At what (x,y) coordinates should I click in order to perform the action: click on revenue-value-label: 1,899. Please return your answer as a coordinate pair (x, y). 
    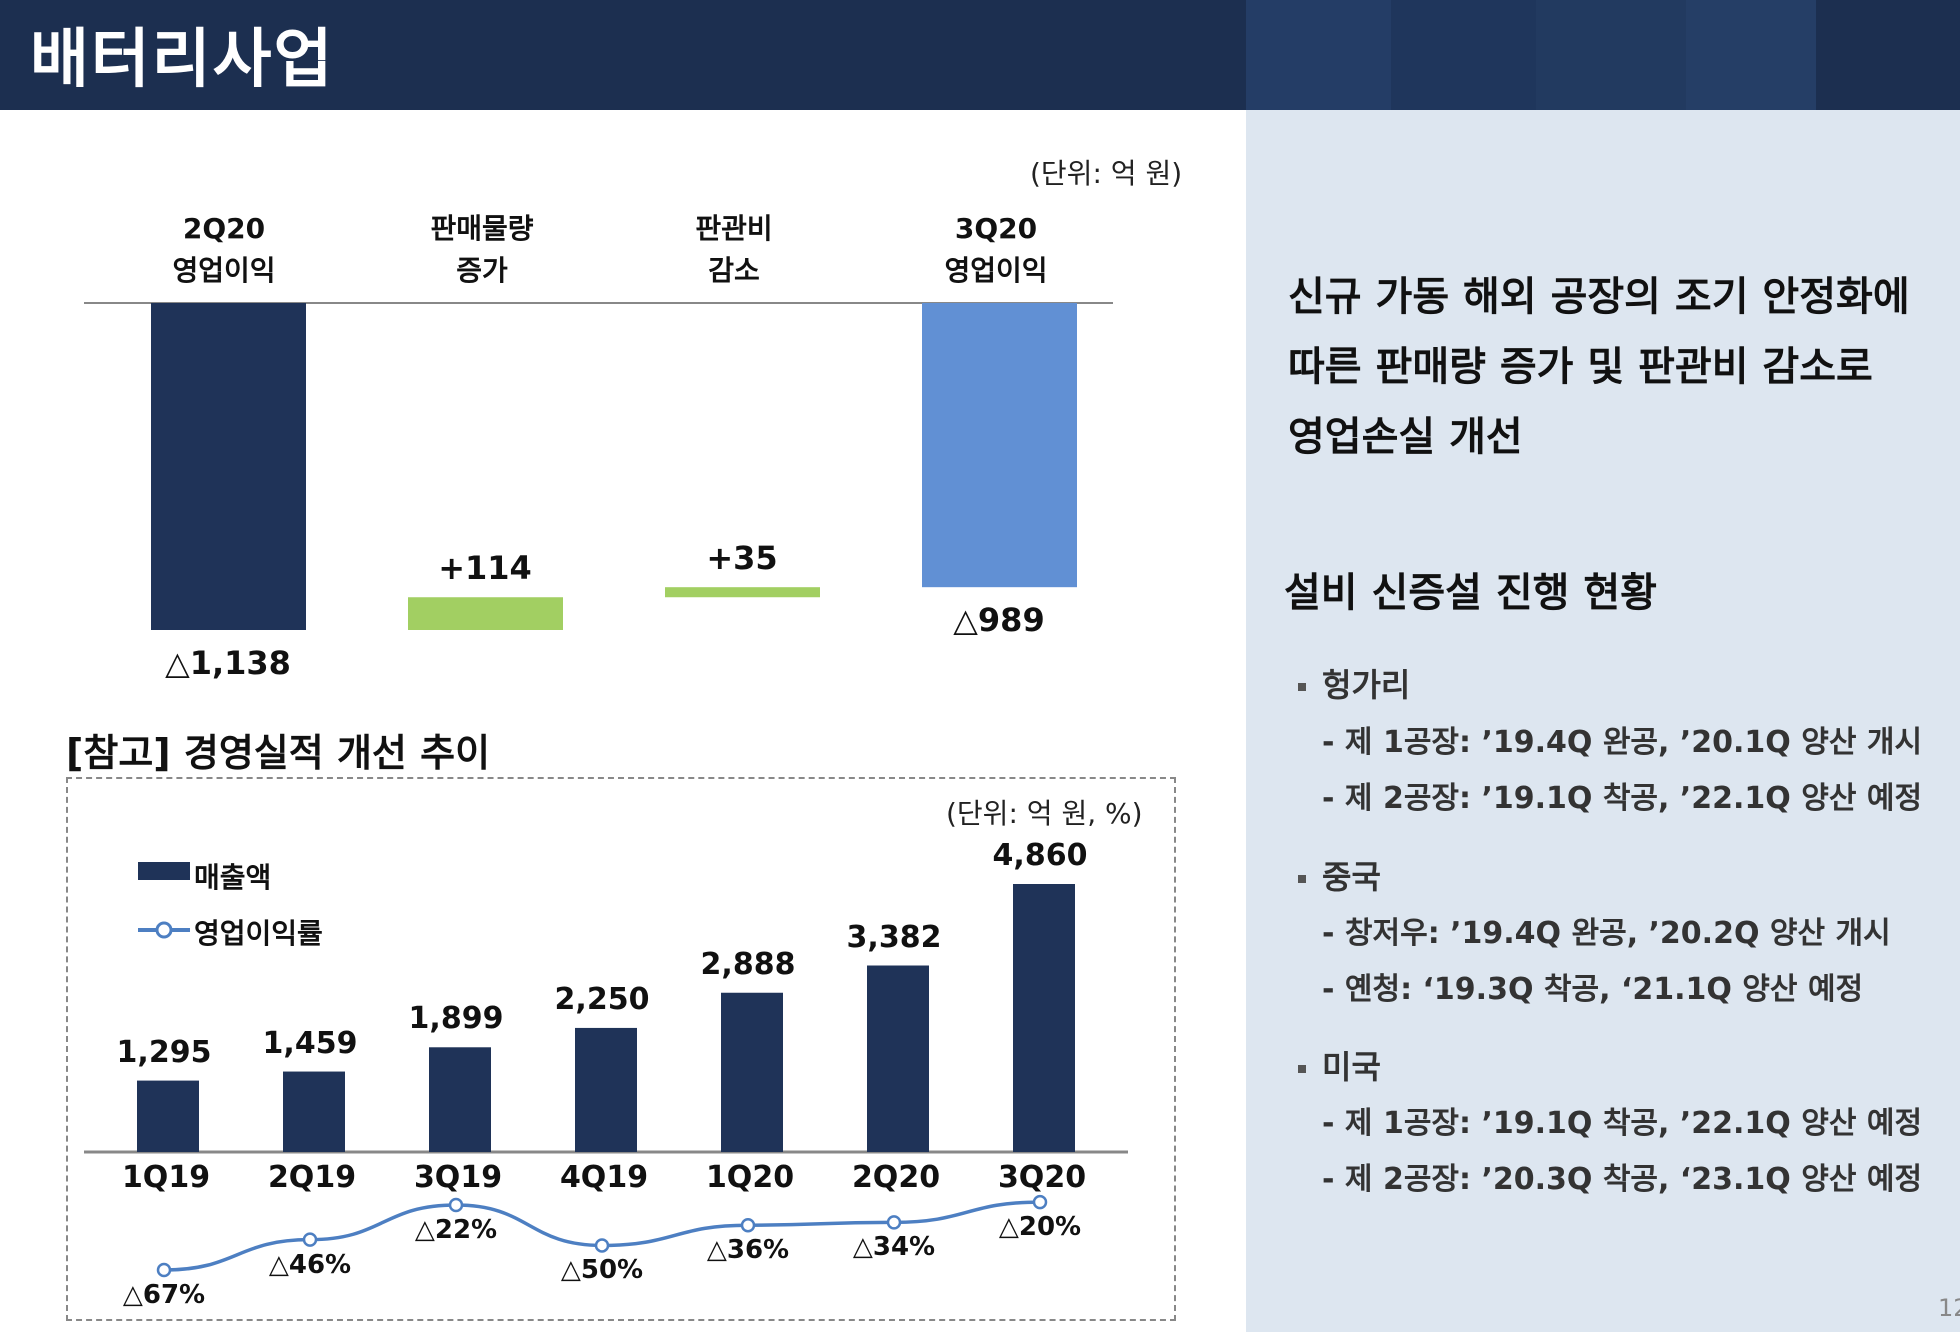
    Looking at the image, I should click on (456, 1019).